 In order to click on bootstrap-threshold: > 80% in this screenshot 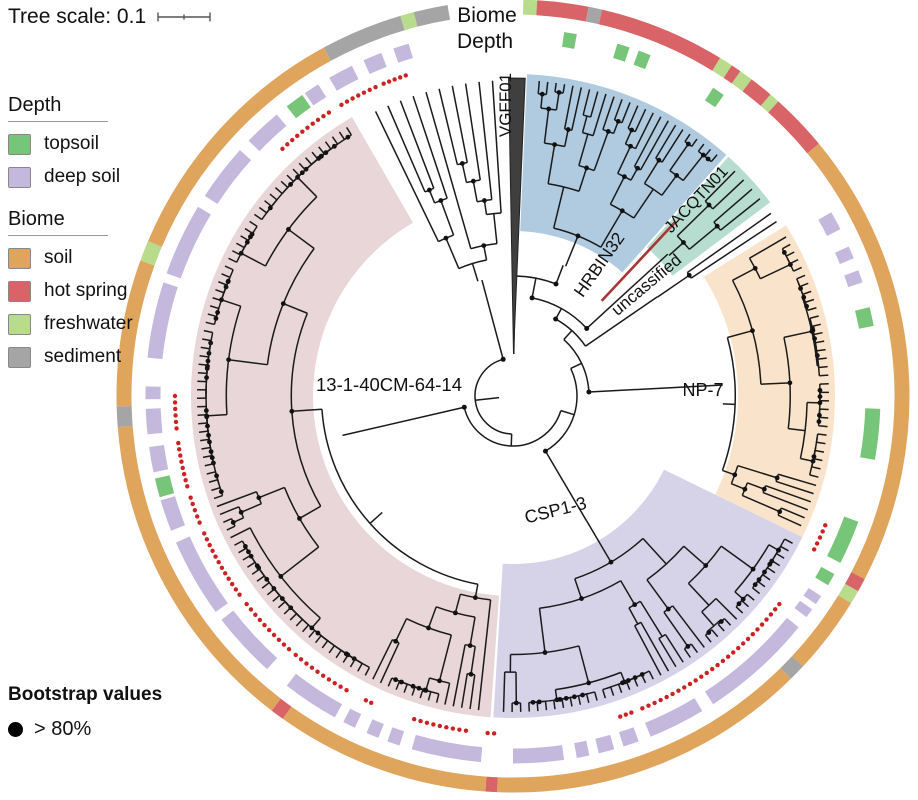, I will do `click(63, 729)`.